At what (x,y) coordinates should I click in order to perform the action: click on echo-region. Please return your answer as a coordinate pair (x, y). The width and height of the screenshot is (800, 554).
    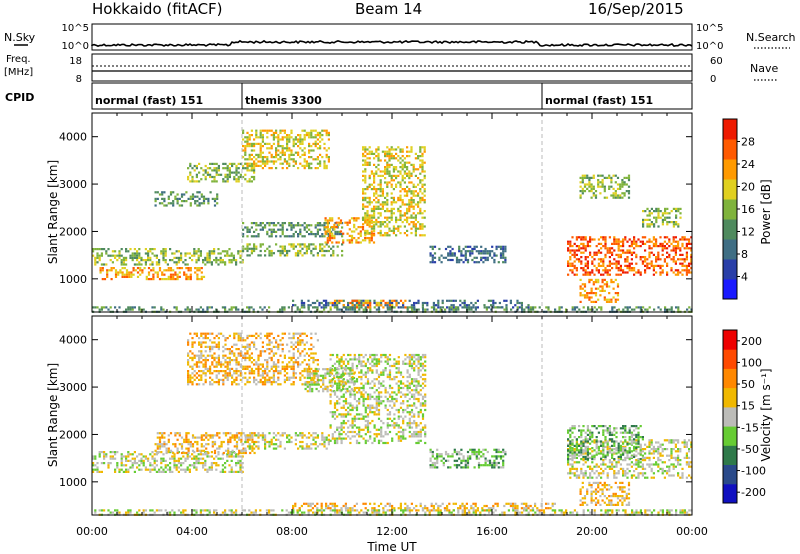
    Looking at the image, I should click on (205, 443).